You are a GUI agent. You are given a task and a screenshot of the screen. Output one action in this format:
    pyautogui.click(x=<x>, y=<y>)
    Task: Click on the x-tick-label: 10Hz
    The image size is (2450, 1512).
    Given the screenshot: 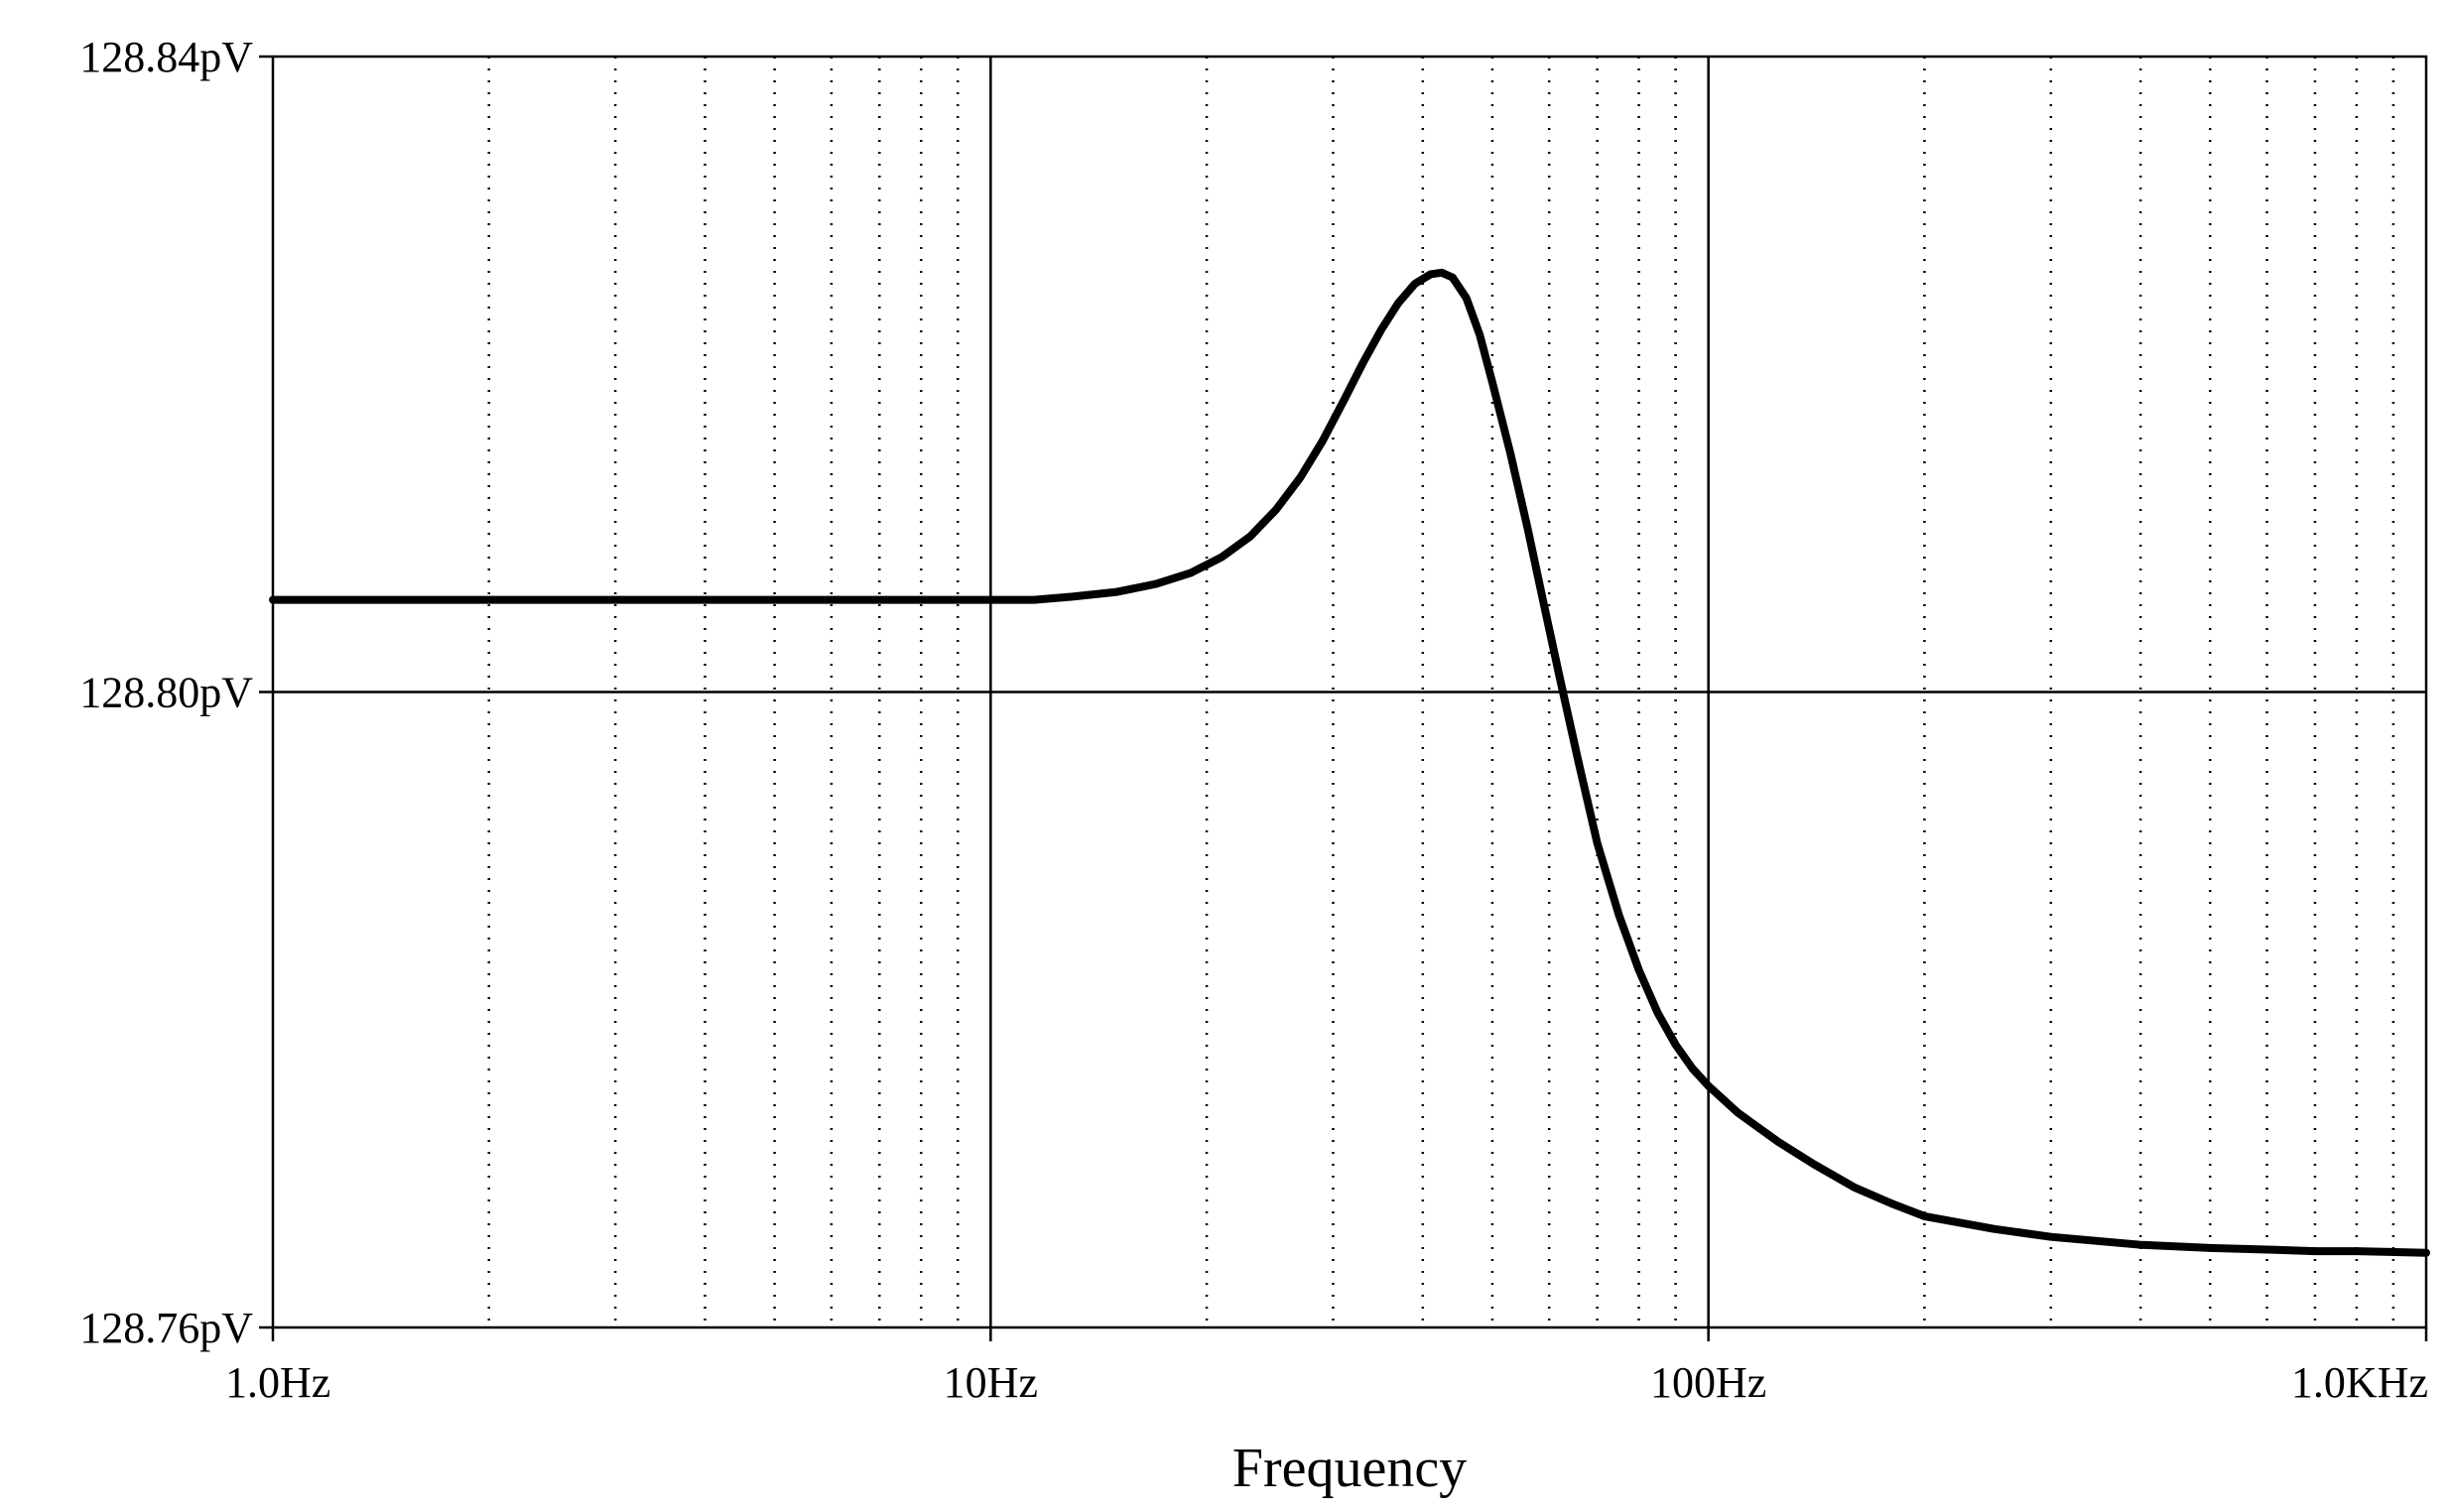 What is the action you would take?
    pyautogui.click(x=991, y=1382)
    